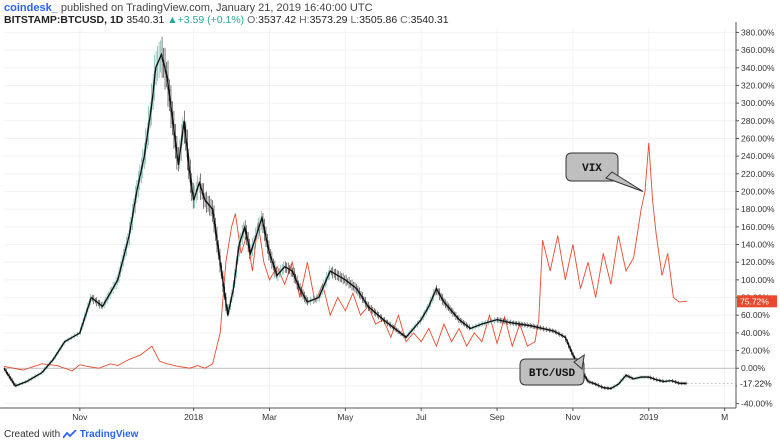 This screenshot has width=780, height=444. What do you see at coordinates (552, 374) in the screenshot?
I see `btcusd-callout-text: BTC/USD` at bounding box center [552, 374].